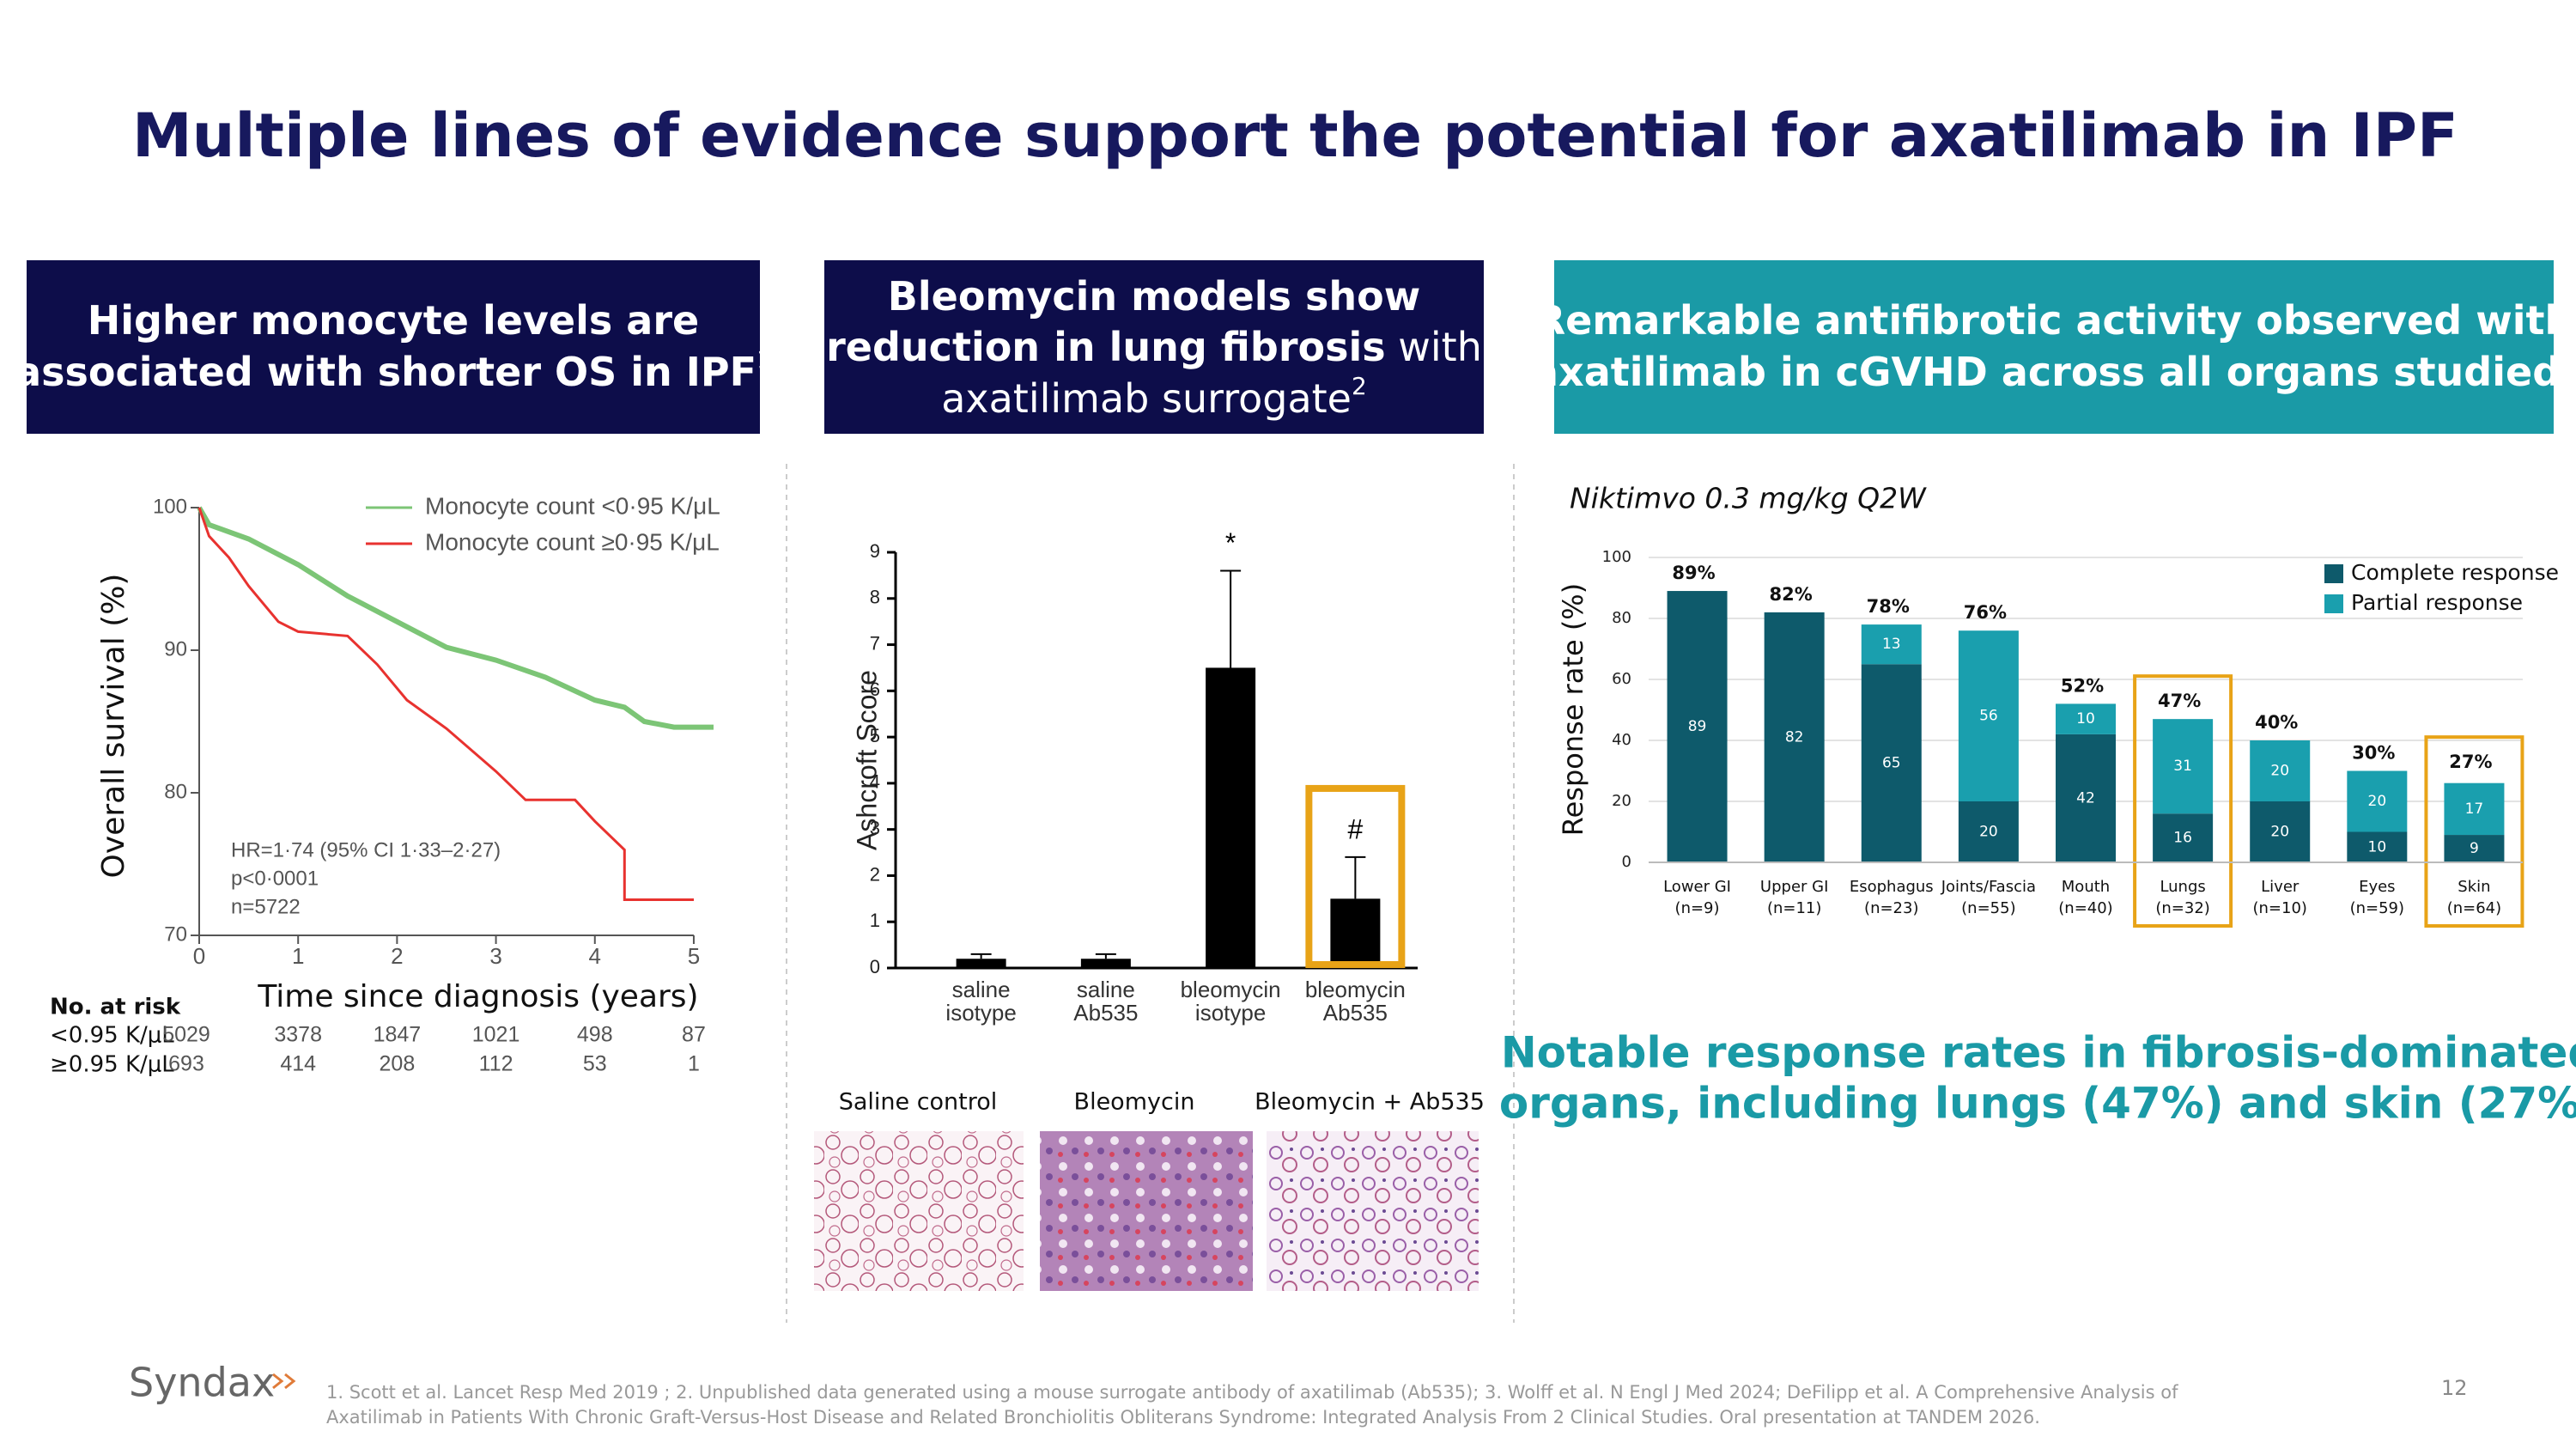 This screenshot has height=1449, width=2576. I want to click on total-label: 52%, so click(2082, 685).